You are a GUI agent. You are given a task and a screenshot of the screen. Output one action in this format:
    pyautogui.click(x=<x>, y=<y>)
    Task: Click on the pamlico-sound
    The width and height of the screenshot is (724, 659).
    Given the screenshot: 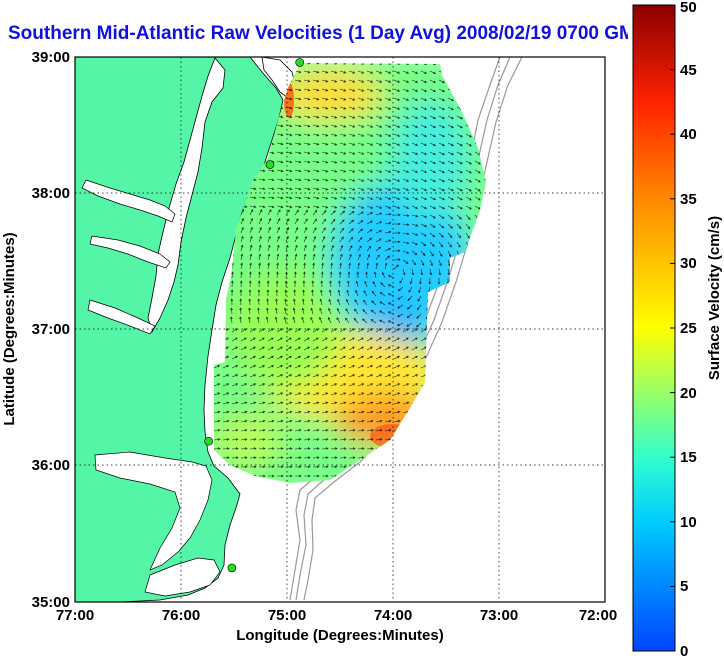 What is the action you would take?
    pyautogui.click(x=182, y=577)
    